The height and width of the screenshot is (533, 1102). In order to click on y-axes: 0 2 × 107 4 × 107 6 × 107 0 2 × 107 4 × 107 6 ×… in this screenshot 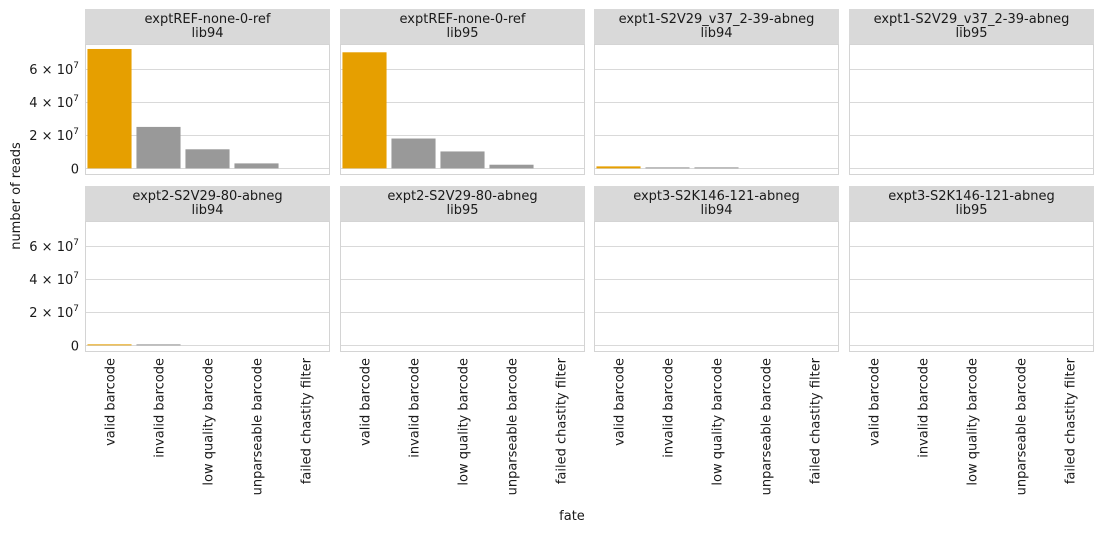, I will do `click(54, 207)`.